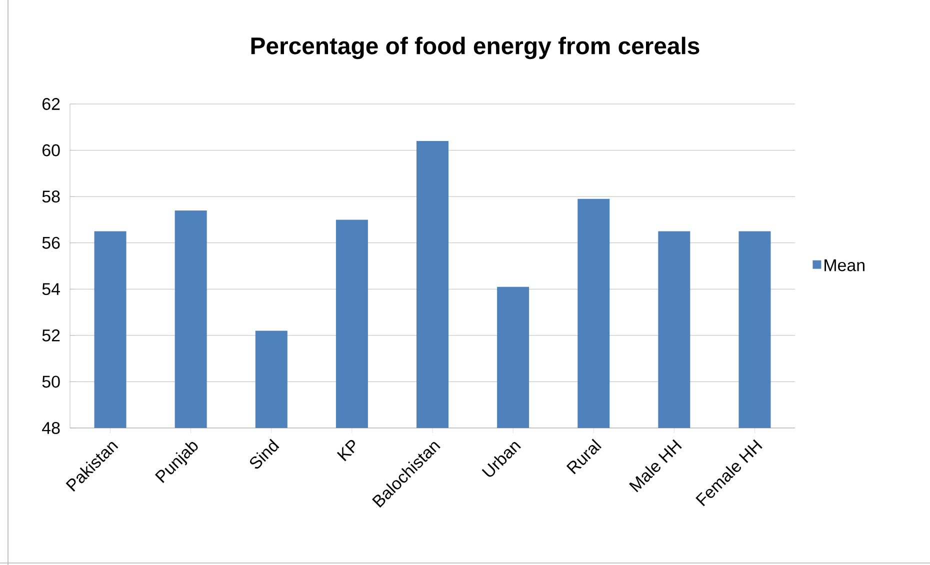 Image resolution: width=930 pixels, height=565 pixels. I want to click on legend-label: Mean, so click(844, 265).